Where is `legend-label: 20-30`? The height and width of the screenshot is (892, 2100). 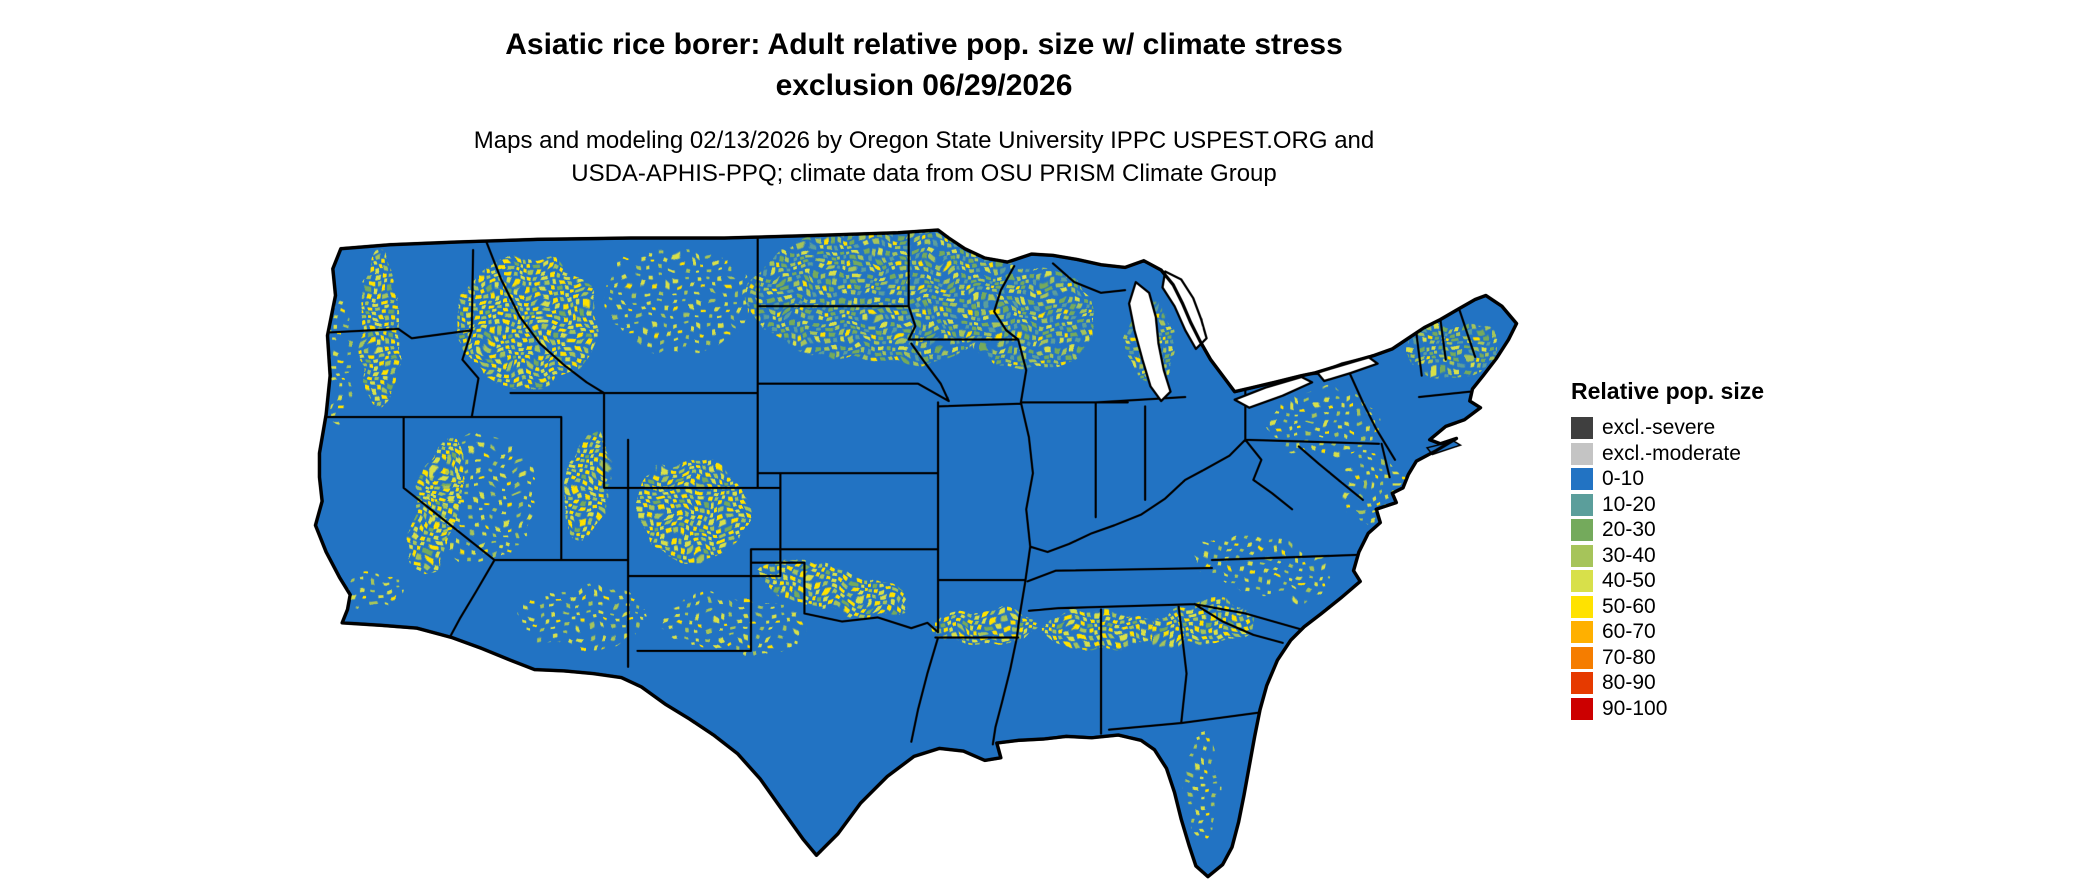
legend-label: 20-30 is located at coordinates (1629, 529).